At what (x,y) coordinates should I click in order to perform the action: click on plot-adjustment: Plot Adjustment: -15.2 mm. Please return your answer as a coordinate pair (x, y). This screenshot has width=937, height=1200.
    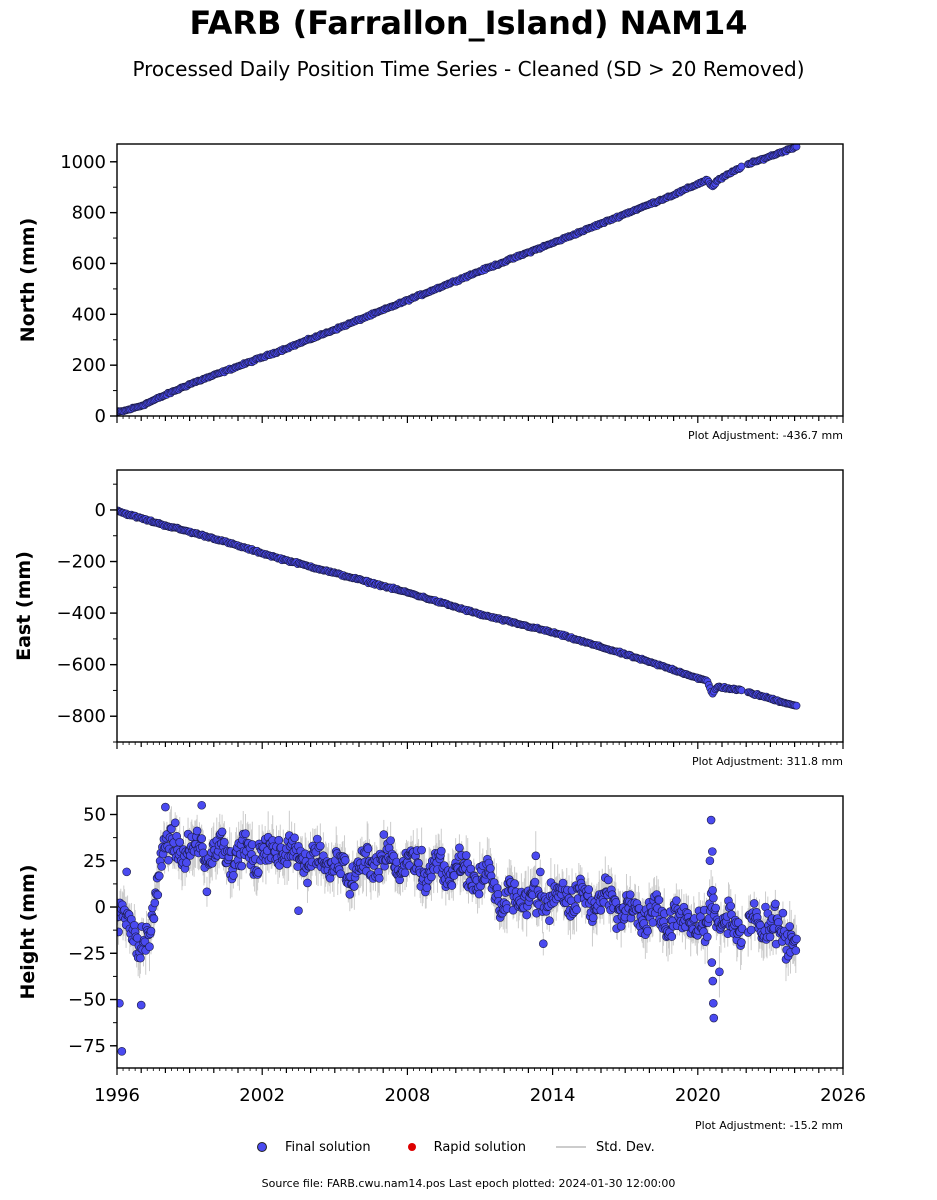
    Looking at the image, I should click on (769, 1125).